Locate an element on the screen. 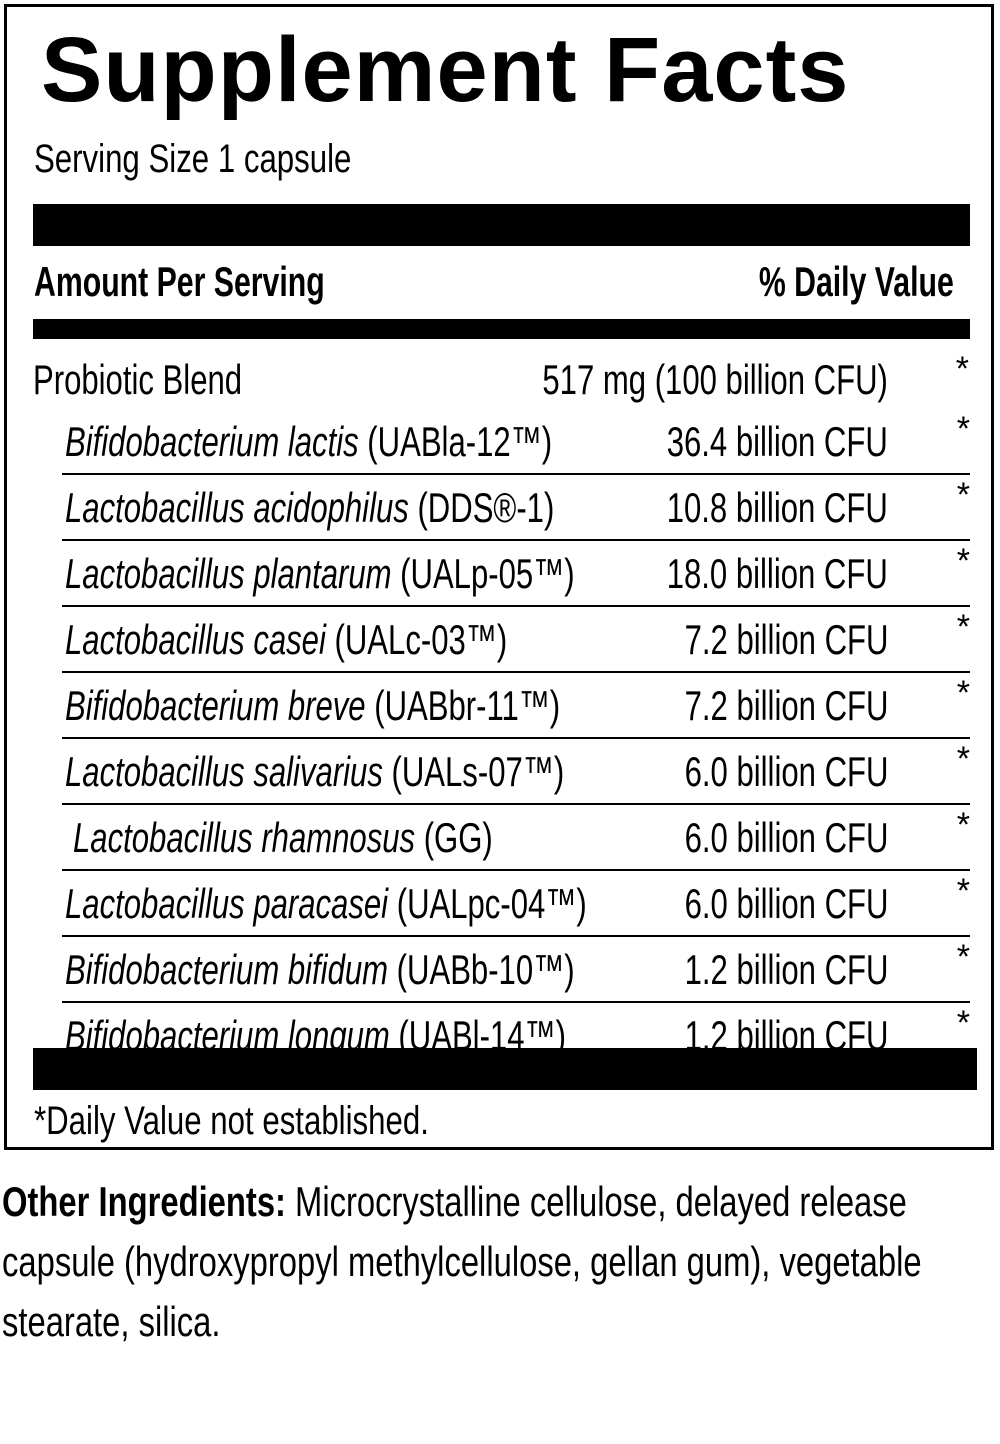 The width and height of the screenshot is (1000, 1444). ingredient-amount: 10.8 billion CFU is located at coordinates (777, 507).